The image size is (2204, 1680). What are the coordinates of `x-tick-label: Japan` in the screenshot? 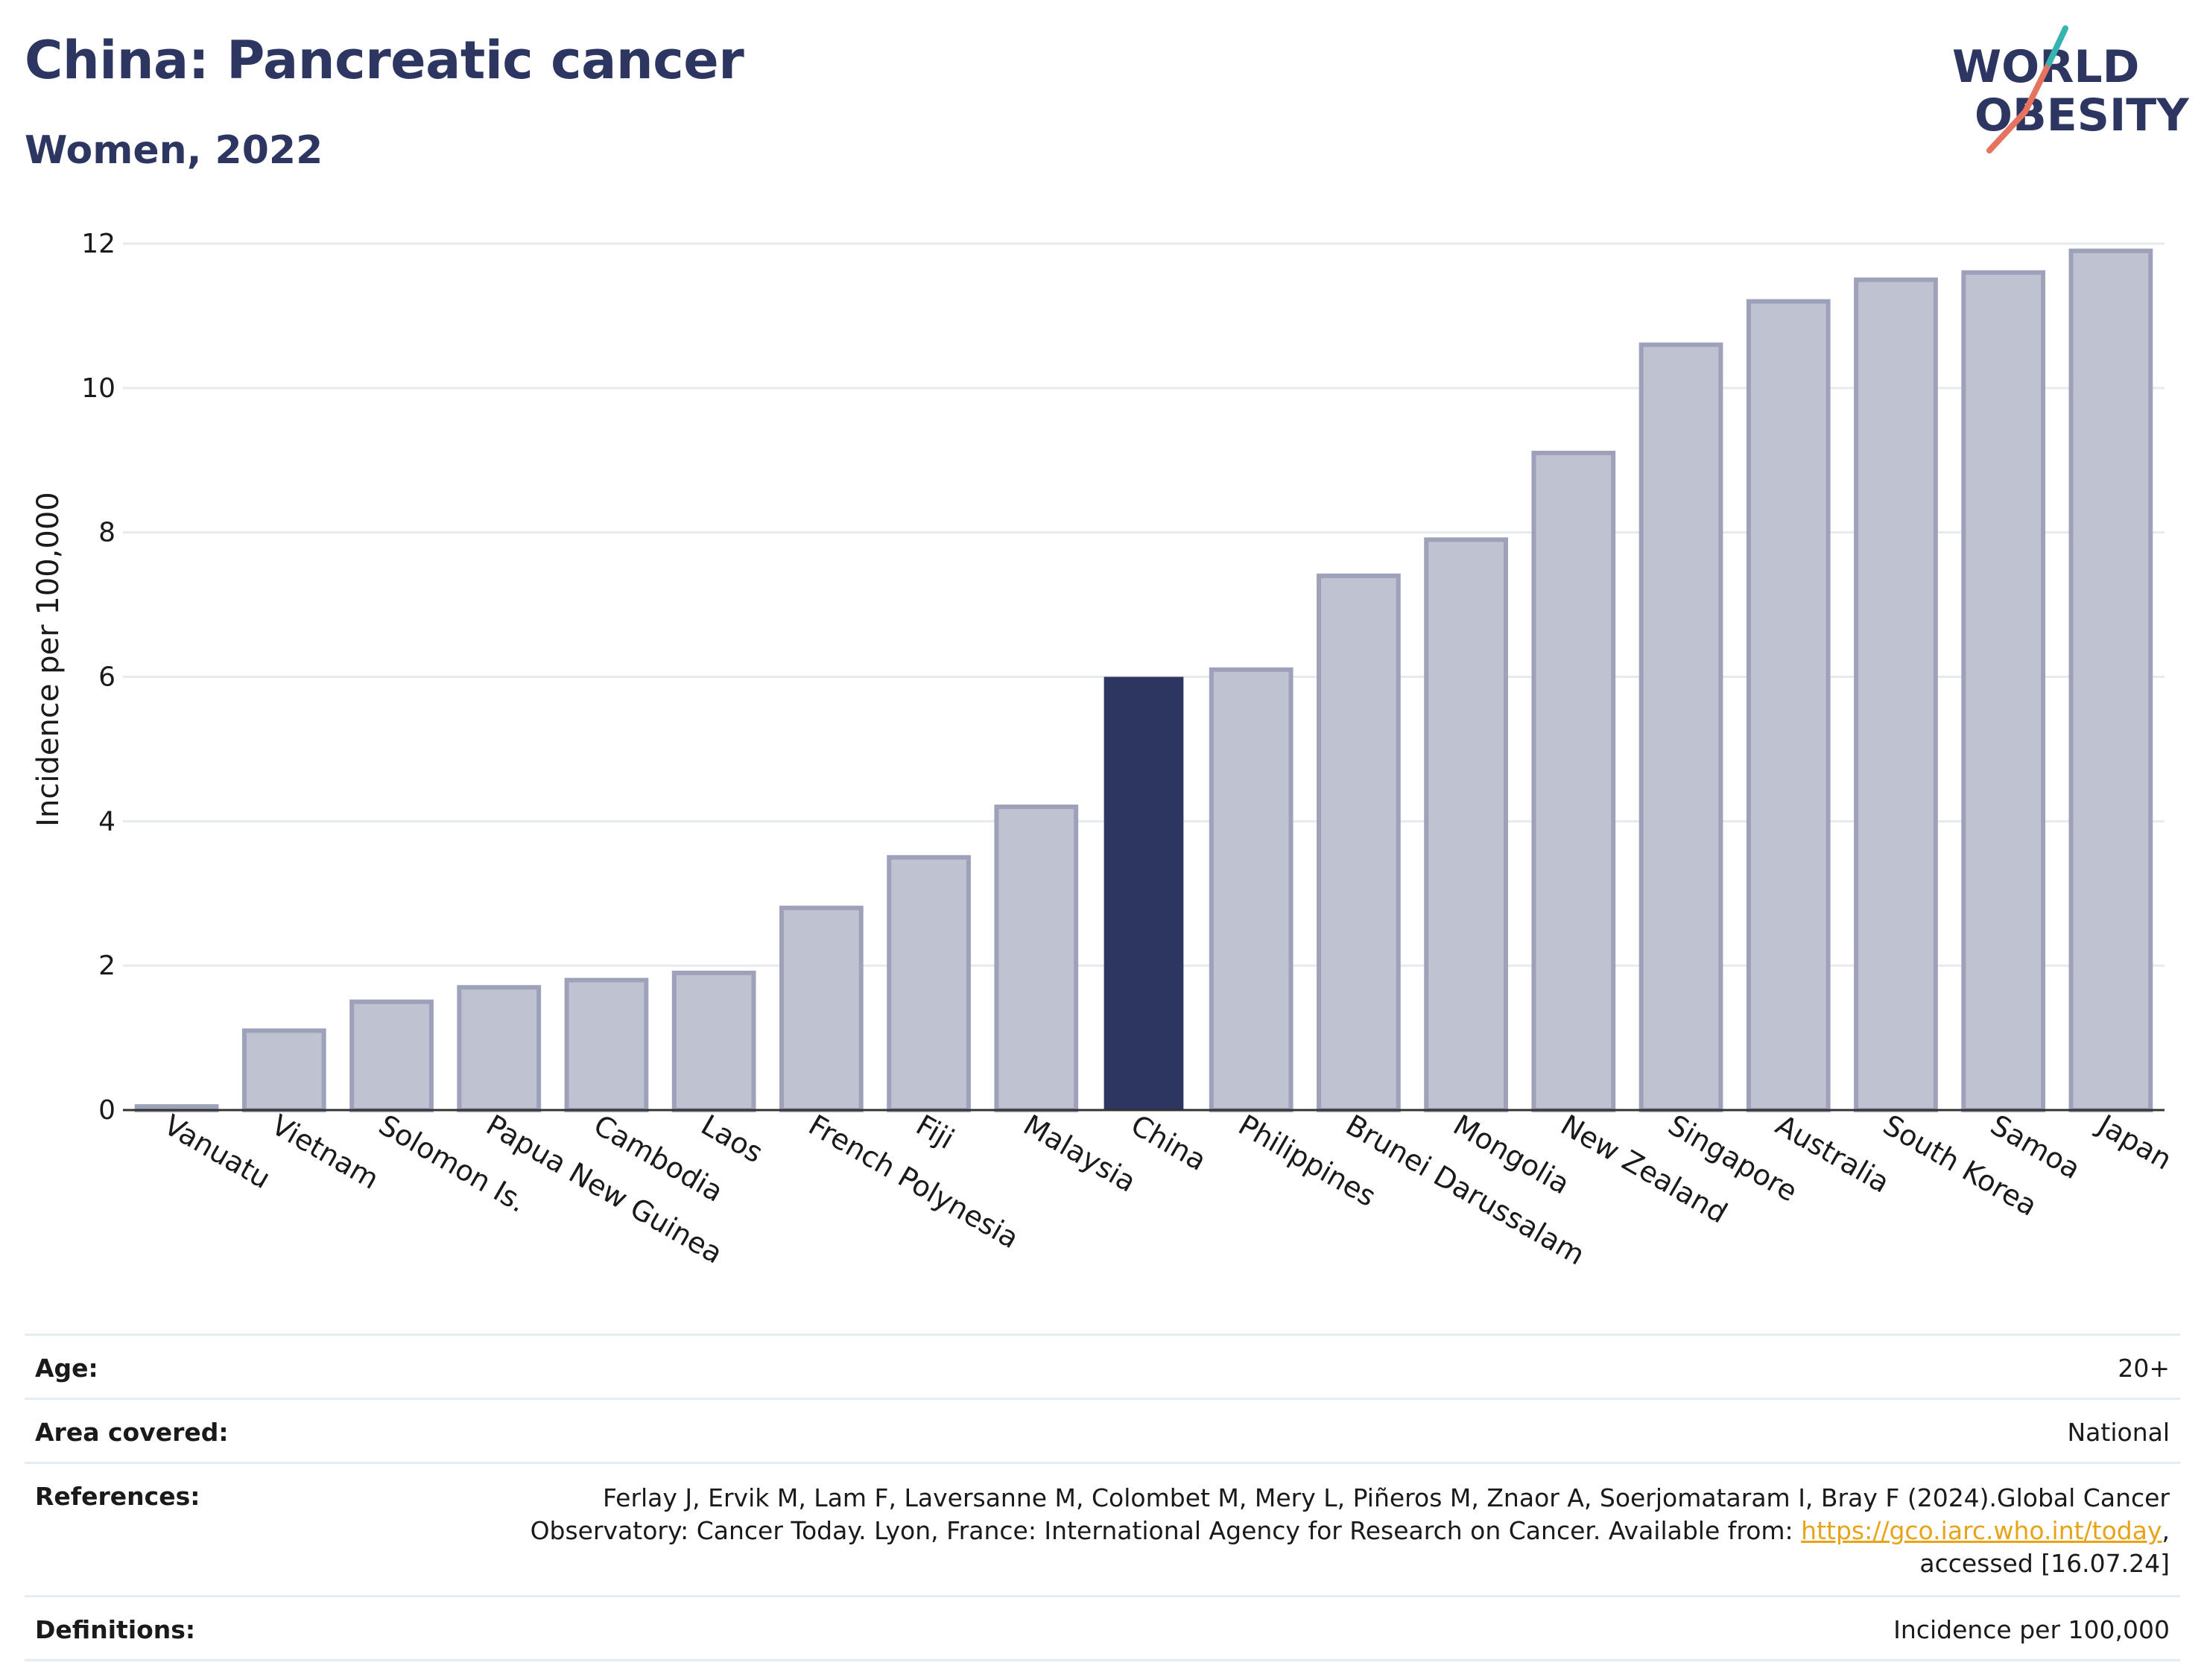 It's located at (2134, 1142).